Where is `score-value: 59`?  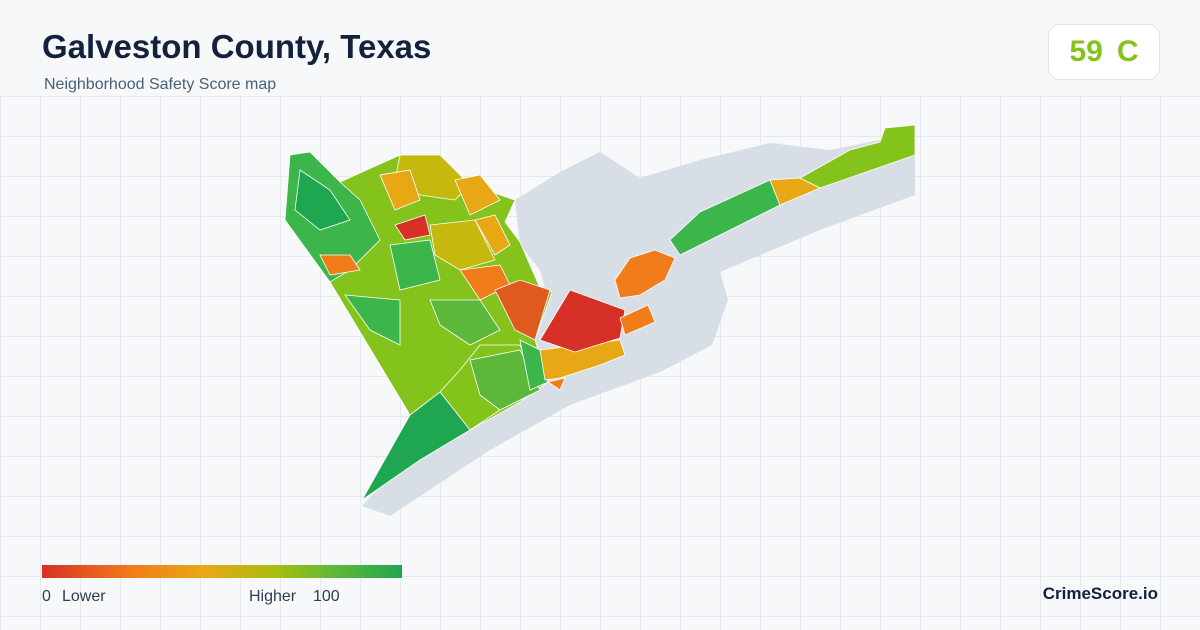 score-value: 59 is located at coordinates (1086, 51).